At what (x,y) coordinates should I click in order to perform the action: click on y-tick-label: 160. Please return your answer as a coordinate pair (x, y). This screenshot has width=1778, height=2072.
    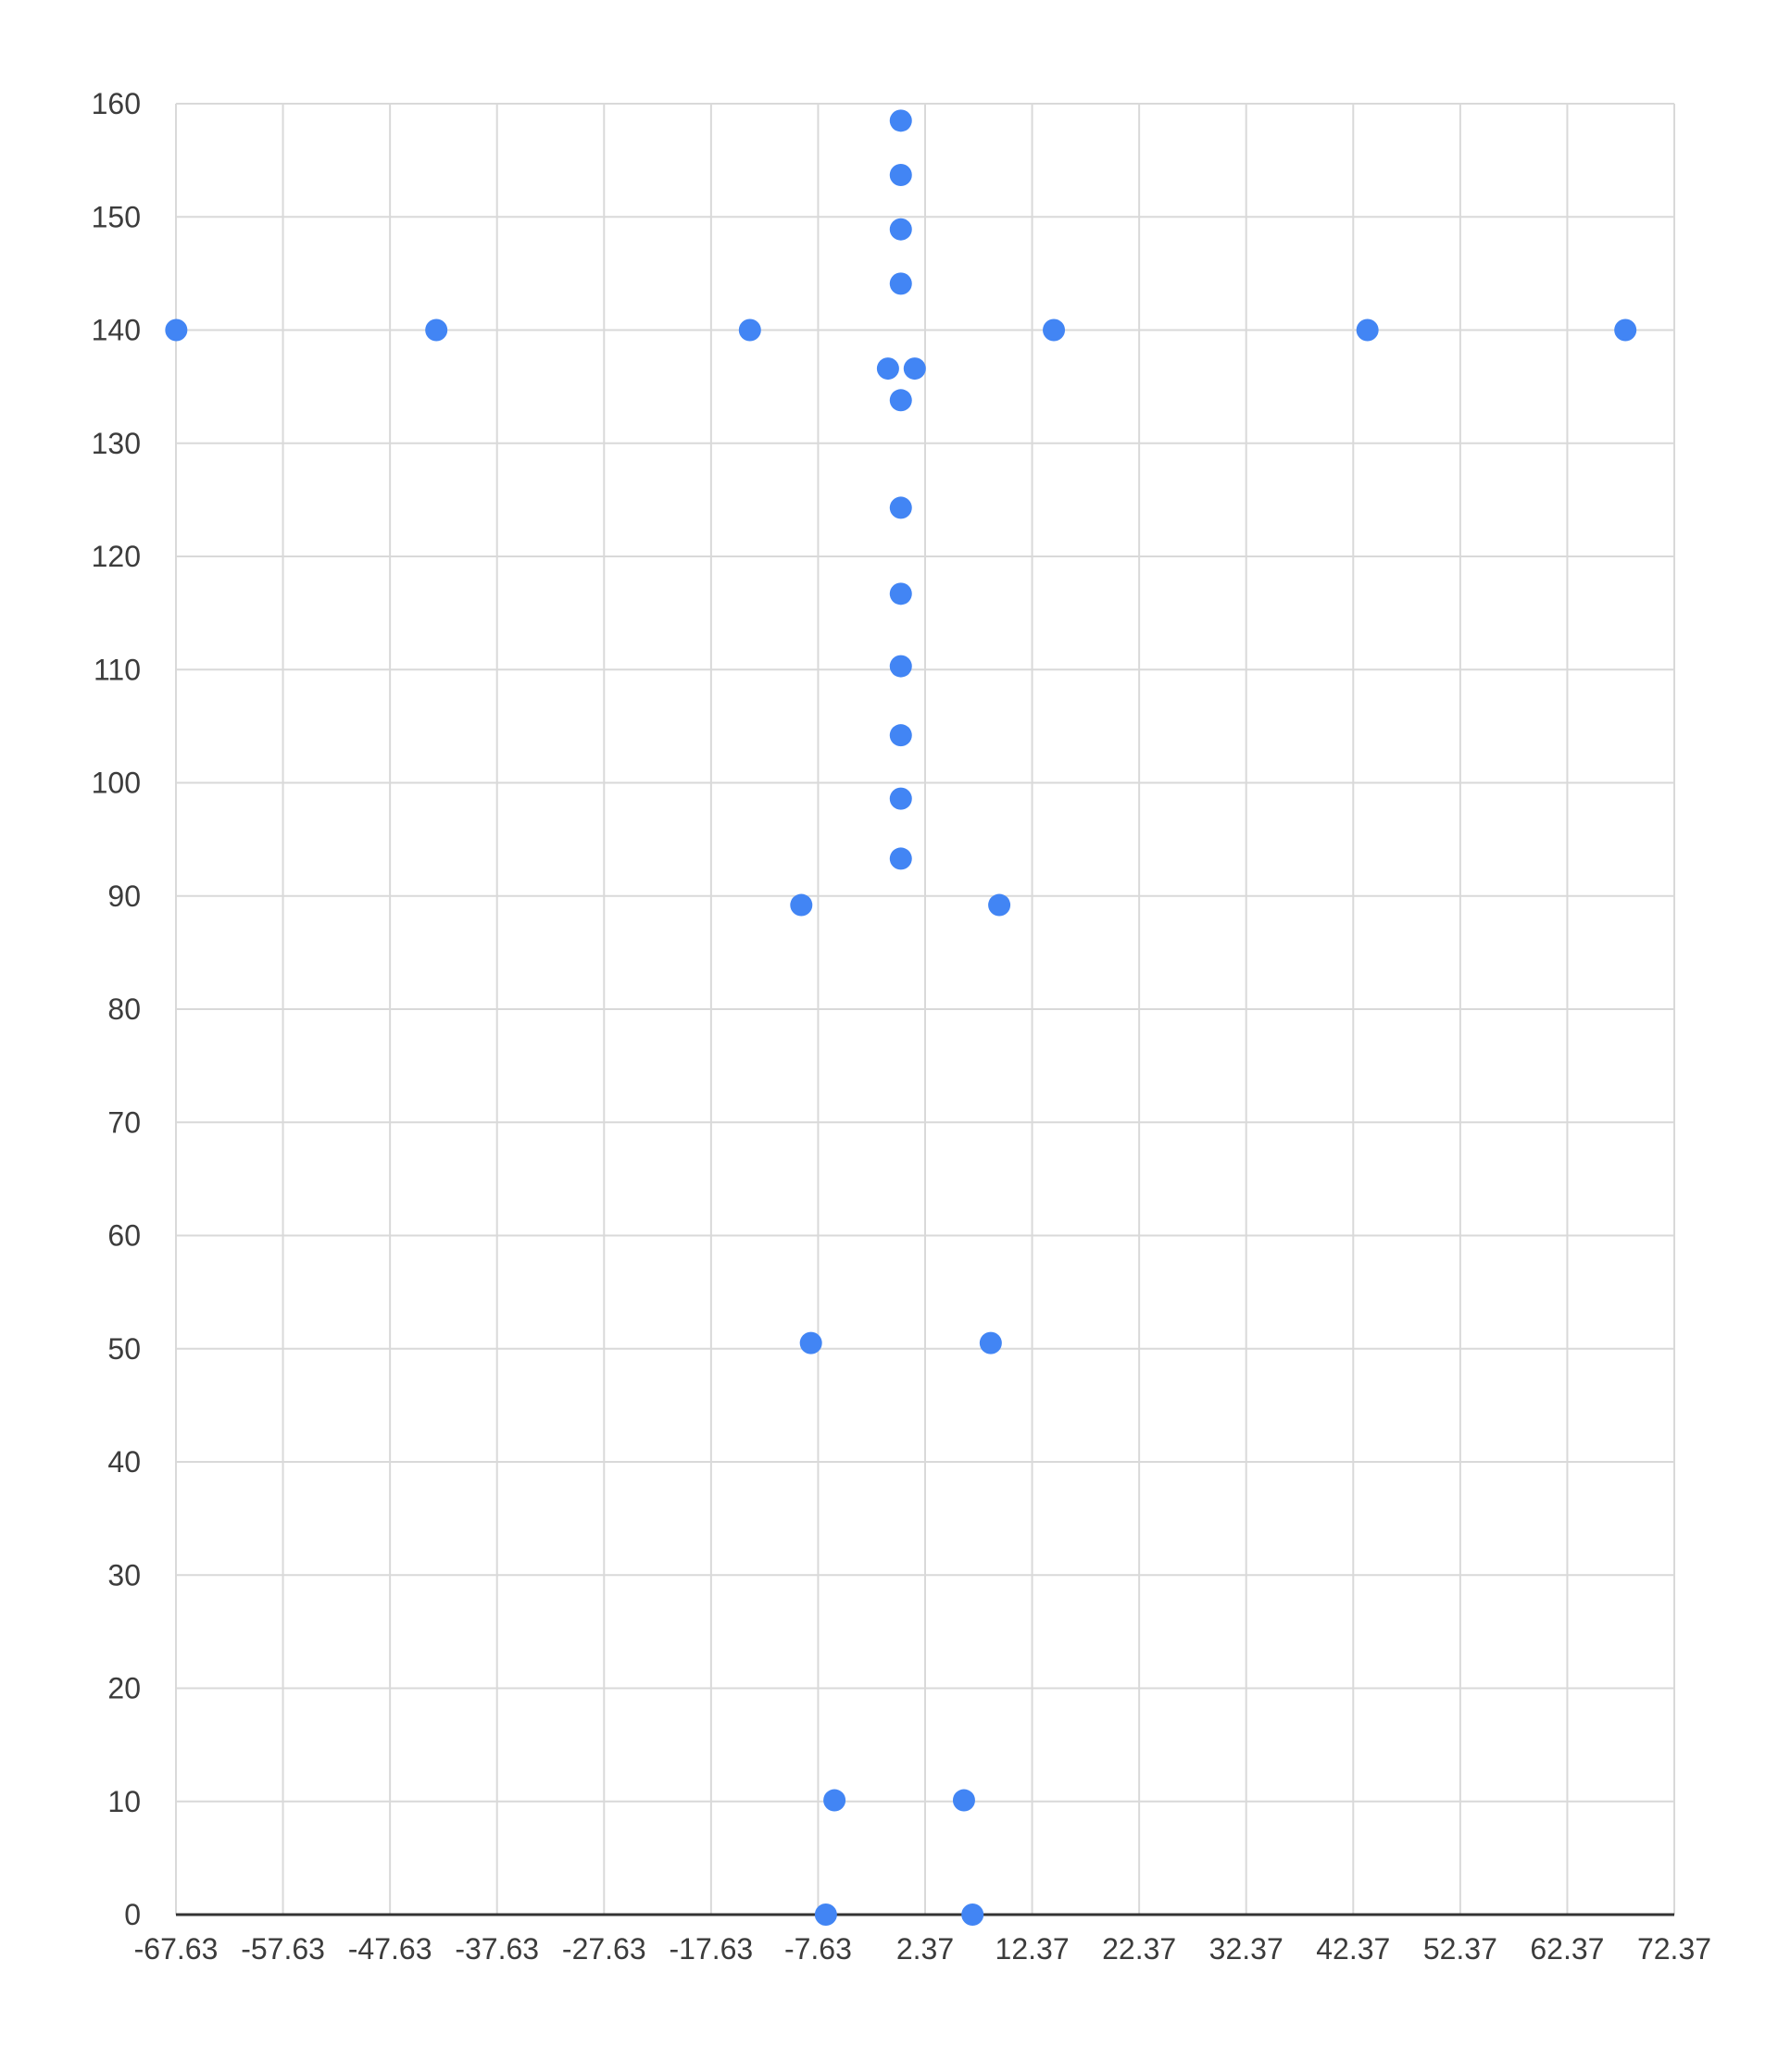
    Looking at the image, I should click on (116, 103).